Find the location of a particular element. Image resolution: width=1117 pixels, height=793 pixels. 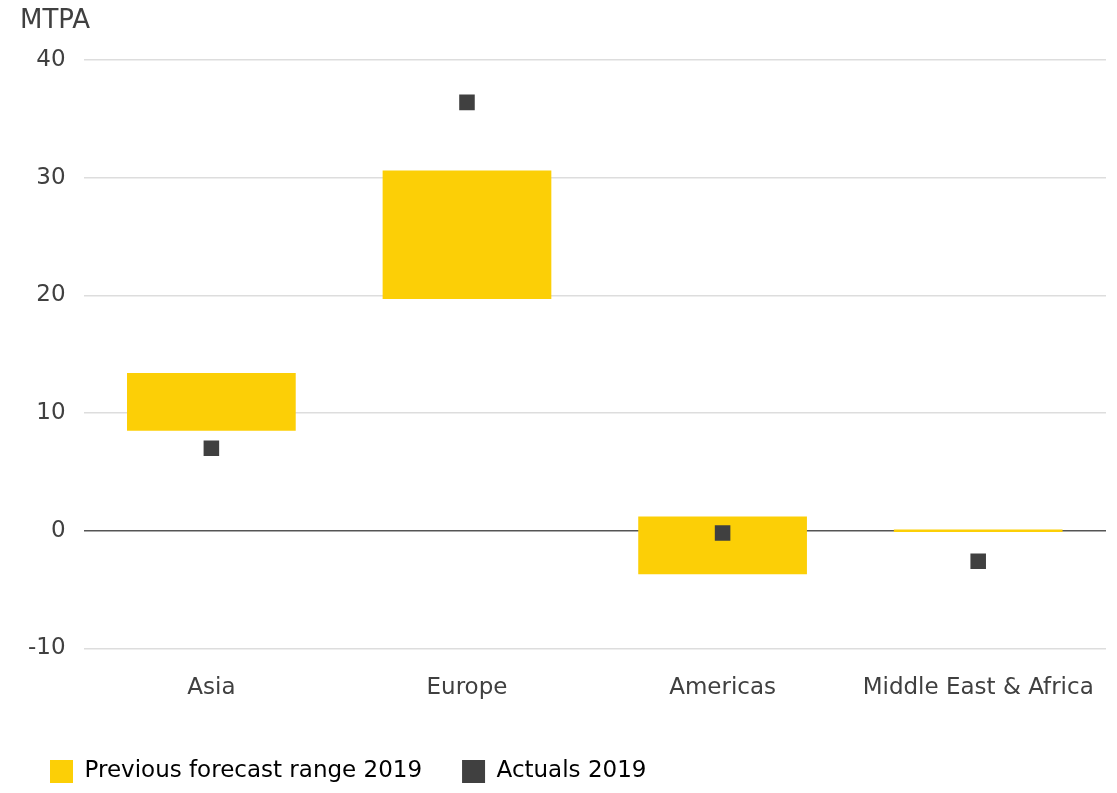

y-tick-label: -10 is located at coordinates (46, 646).